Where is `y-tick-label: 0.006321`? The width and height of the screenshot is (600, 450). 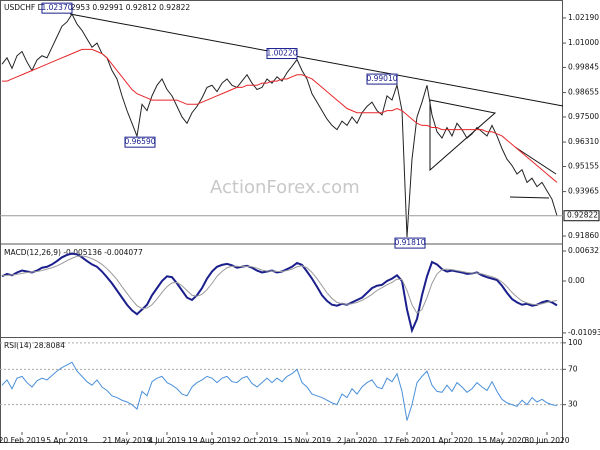 y-tick-label: 0.006321 is located at coordinates (584, 250).